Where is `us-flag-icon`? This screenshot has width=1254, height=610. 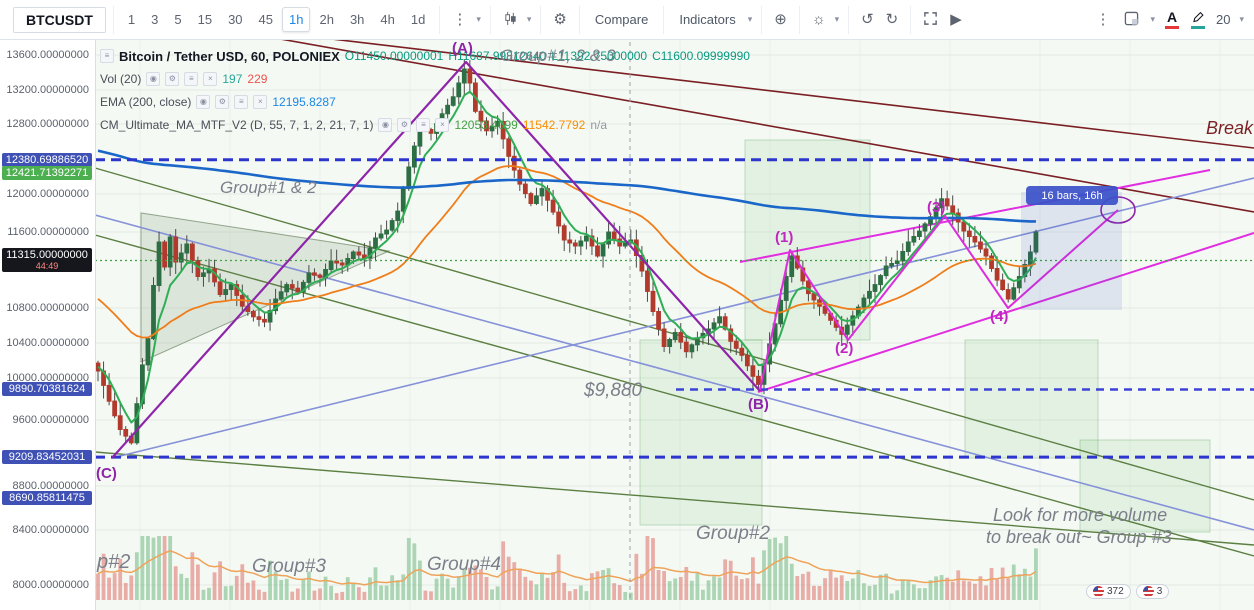
us-flag-icon is located at coordinates (1148, 591).